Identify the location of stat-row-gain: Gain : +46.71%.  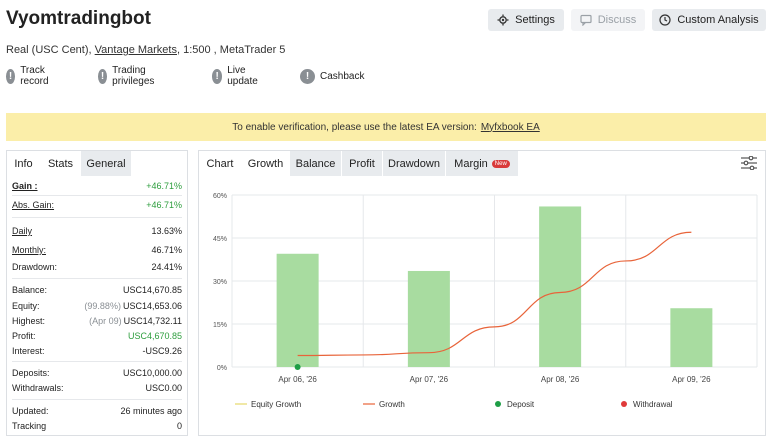
(97, 186).